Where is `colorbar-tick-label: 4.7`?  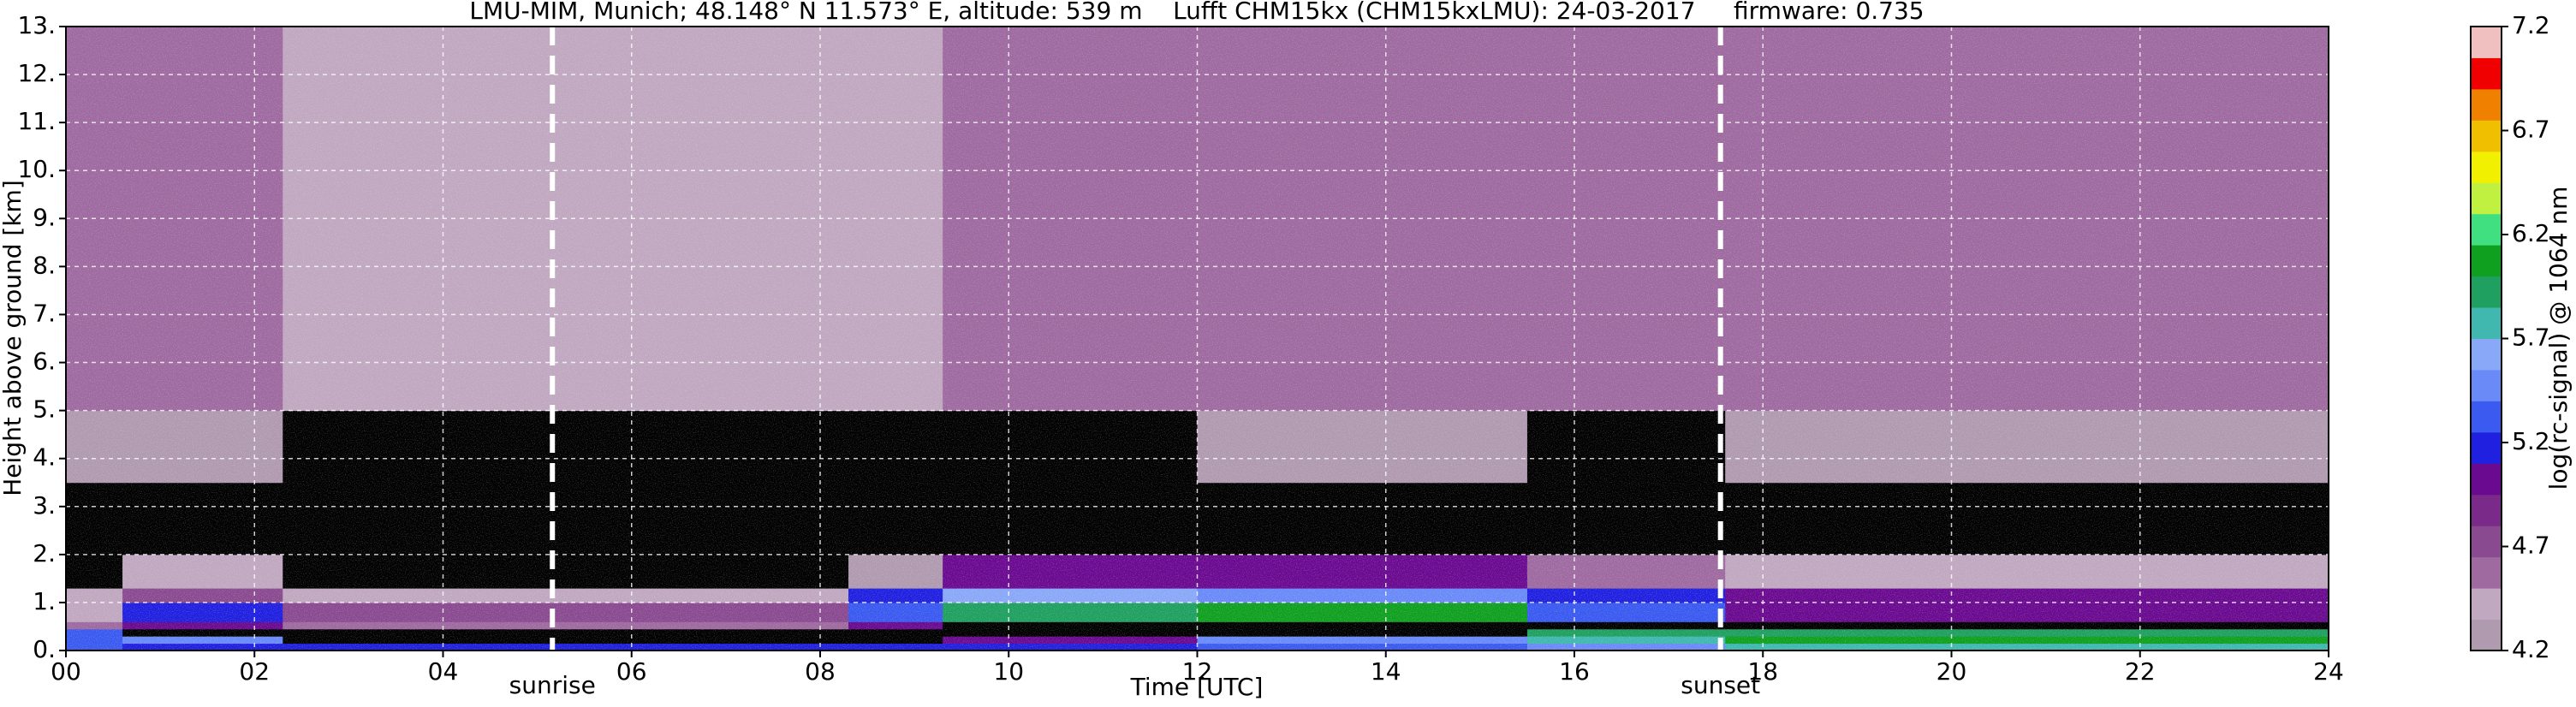
colorbar-tick-label: 4.7 is located at coordinates (2531, 546).